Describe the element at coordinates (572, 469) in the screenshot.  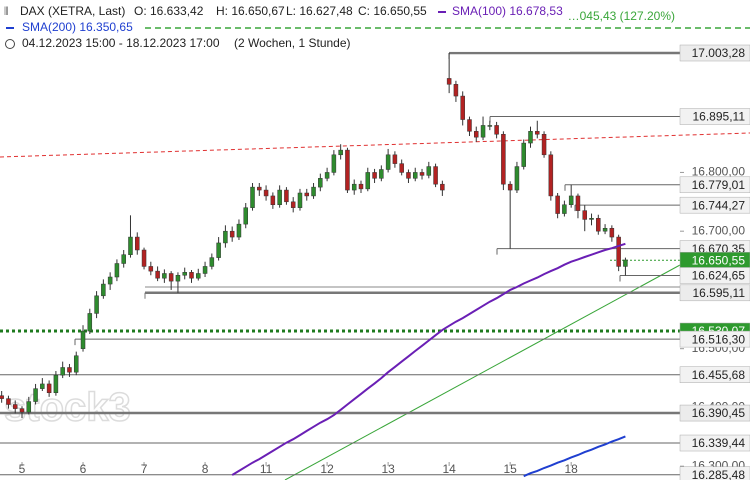
I see `x-tick-label: 18` at that location.